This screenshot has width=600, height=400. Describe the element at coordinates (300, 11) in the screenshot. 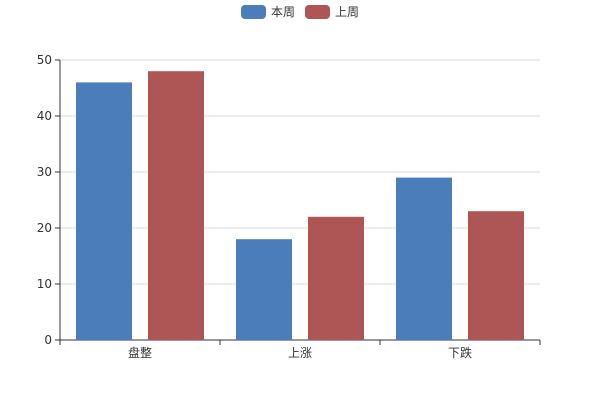

I see `legend: 本周 上周` at that location.